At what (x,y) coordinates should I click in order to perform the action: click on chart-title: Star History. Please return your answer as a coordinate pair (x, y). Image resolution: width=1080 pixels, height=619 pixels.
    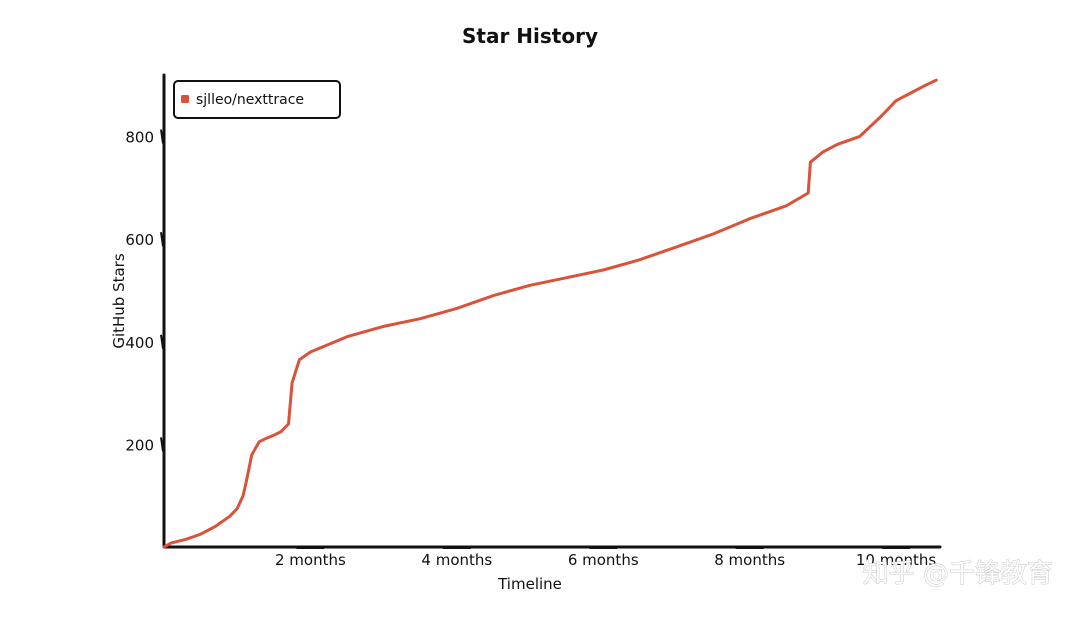
    Looking at the image, I should click on (530, 36).